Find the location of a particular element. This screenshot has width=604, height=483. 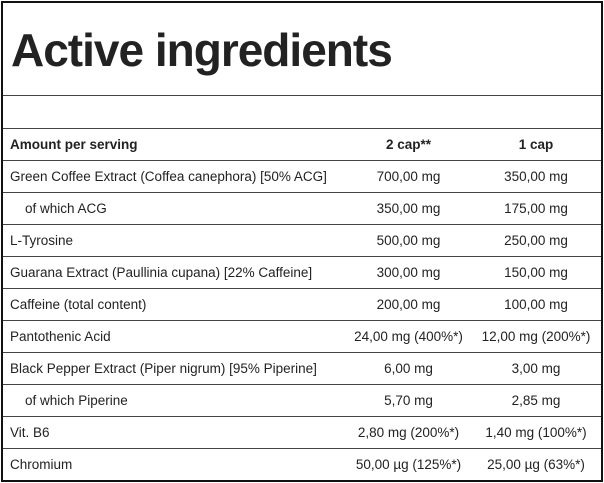

table-row: Vit. B6 2,80 mg (200%*) 1,40 mg (100%*) is located at coordinates (302, 432).